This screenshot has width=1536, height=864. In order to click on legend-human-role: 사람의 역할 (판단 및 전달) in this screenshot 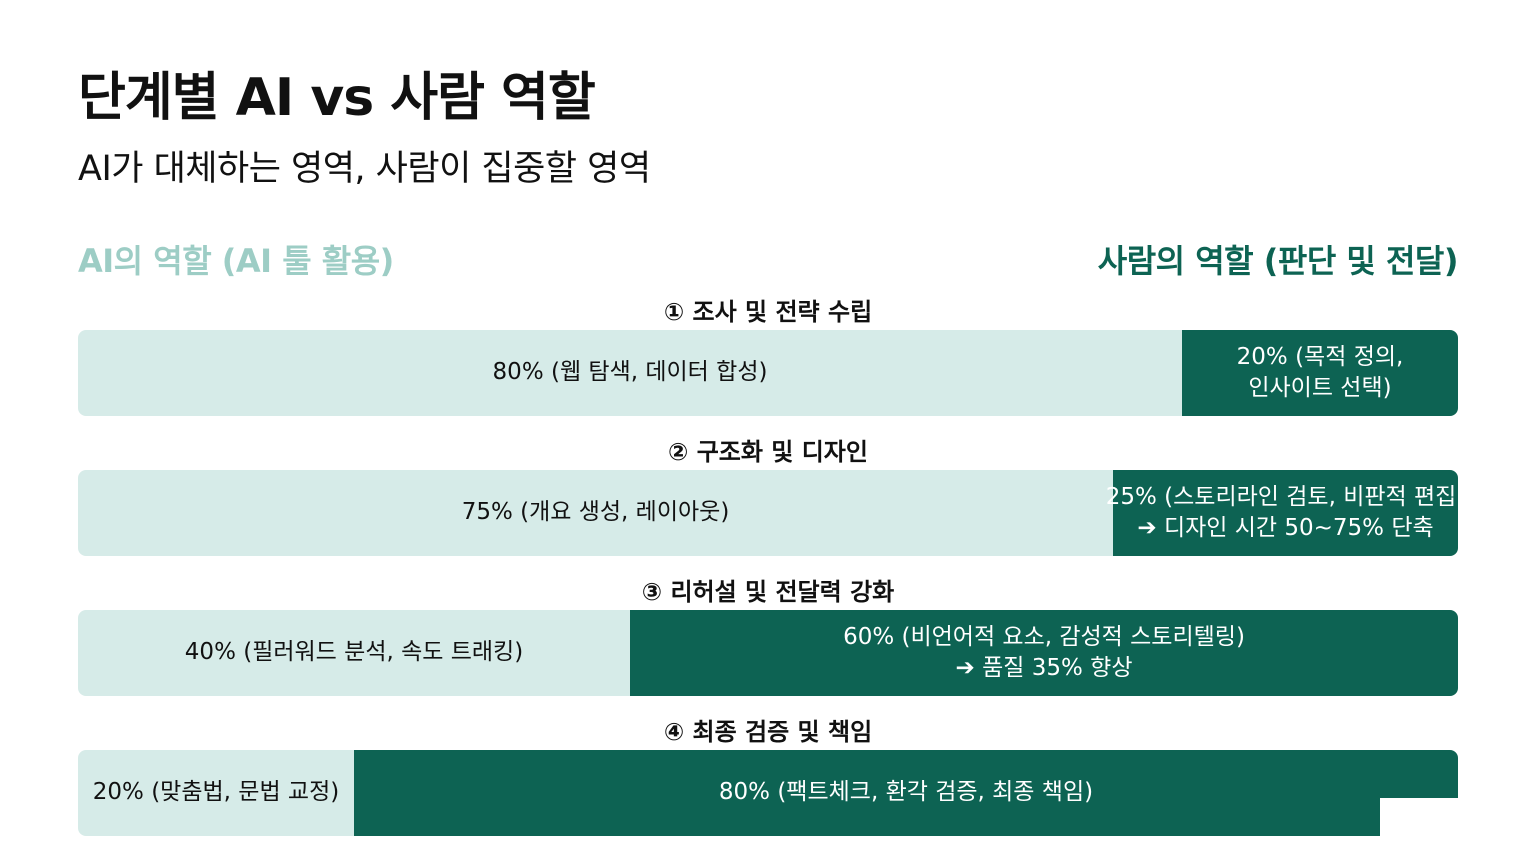, I will do `click(1278, 261)`.